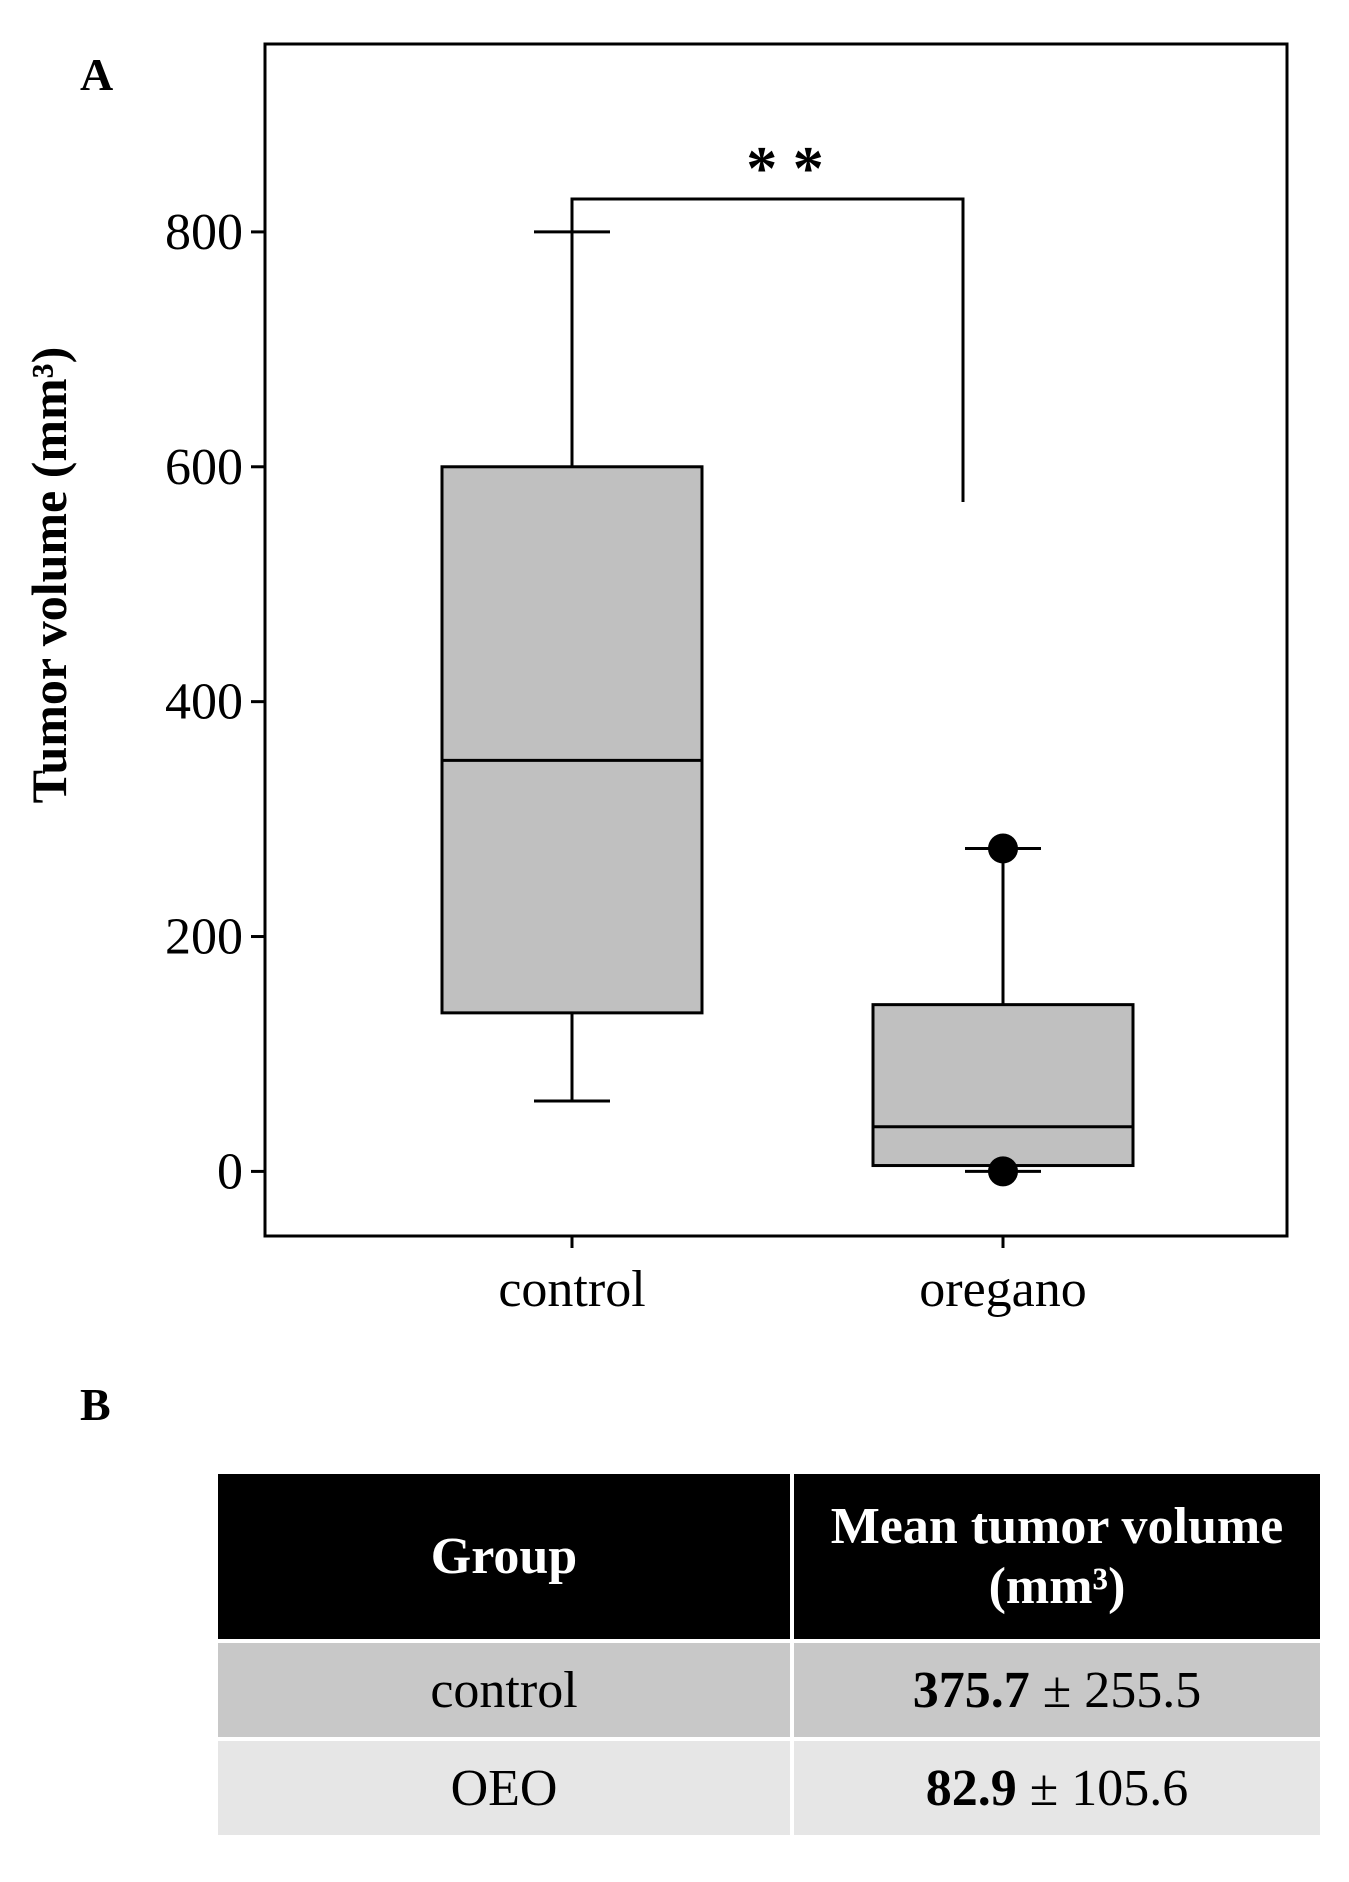 This screenshot has height=1882, width=1349. What do you see at coordinates (1122, 1690) in the screenshot?
I see `sd-value: ± 255.5` at bounding box center [1122, 1690].